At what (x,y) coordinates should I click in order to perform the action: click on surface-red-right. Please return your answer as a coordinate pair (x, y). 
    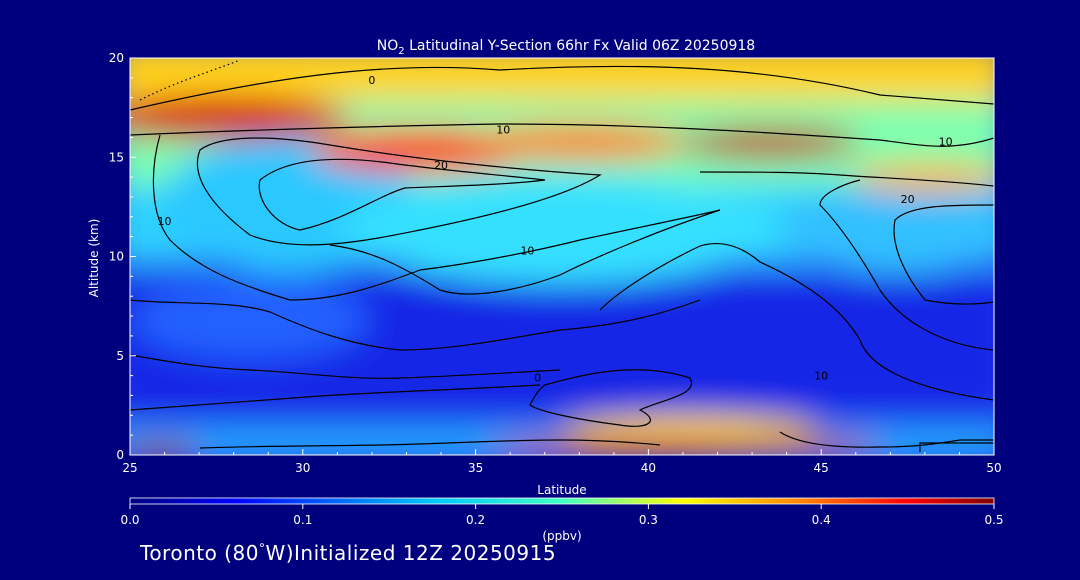
    Looking at the image, I should click on (800, 446).